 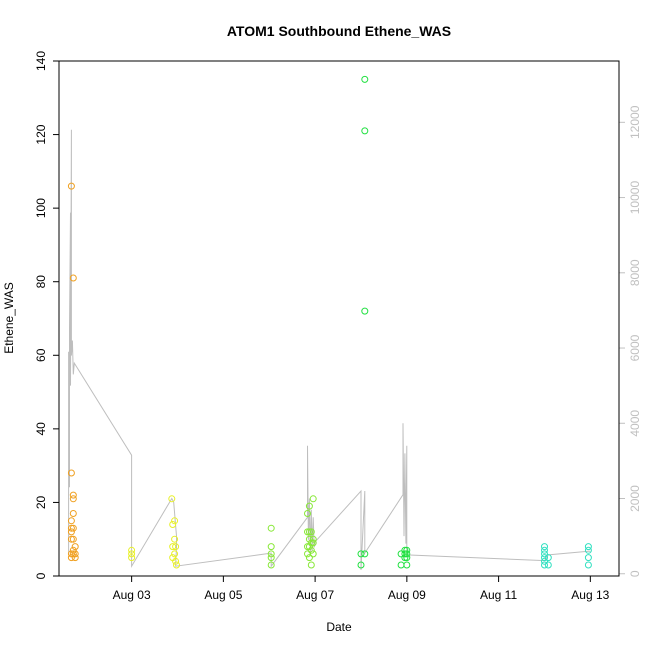 I want to click on y-tick-label: 100, so click(x=41, y=208).